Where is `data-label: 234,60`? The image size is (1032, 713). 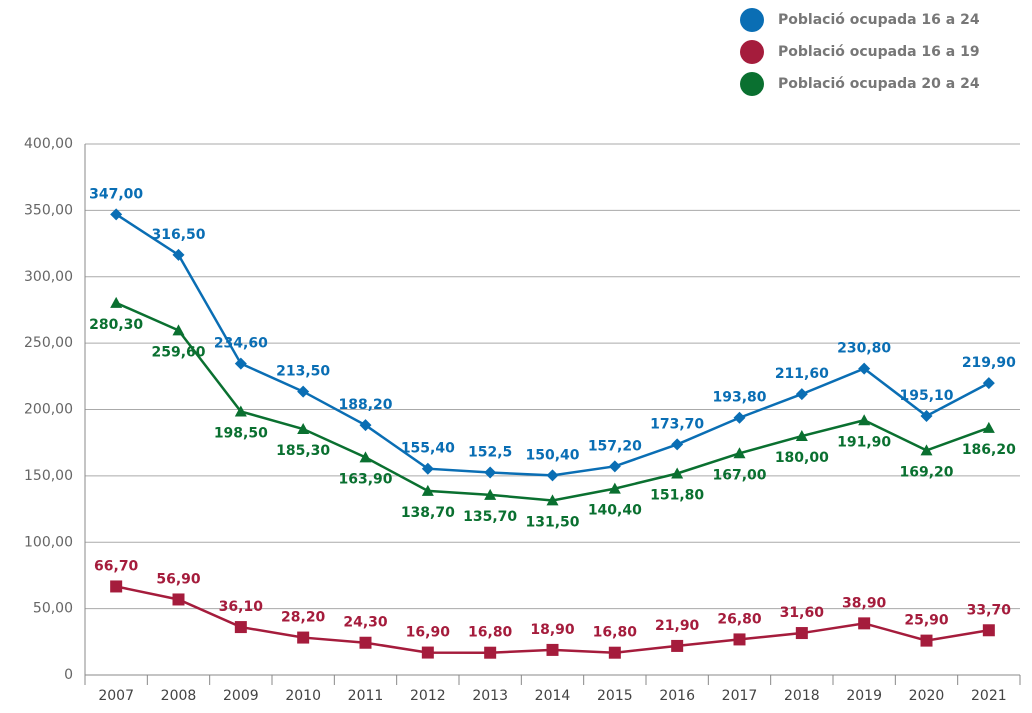 data-label: 234,60 is located at coordinates (241, 344).